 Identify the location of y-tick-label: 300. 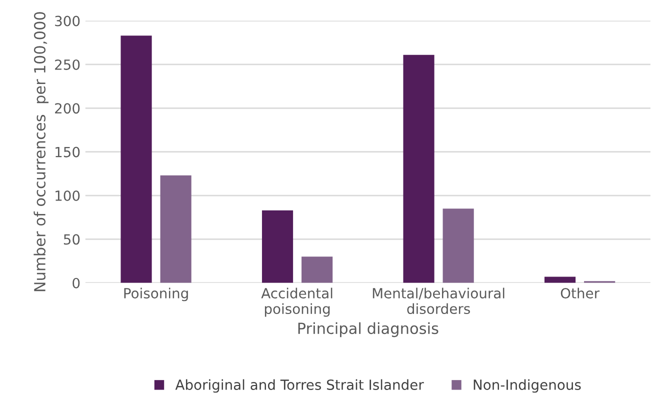
(67, 21).